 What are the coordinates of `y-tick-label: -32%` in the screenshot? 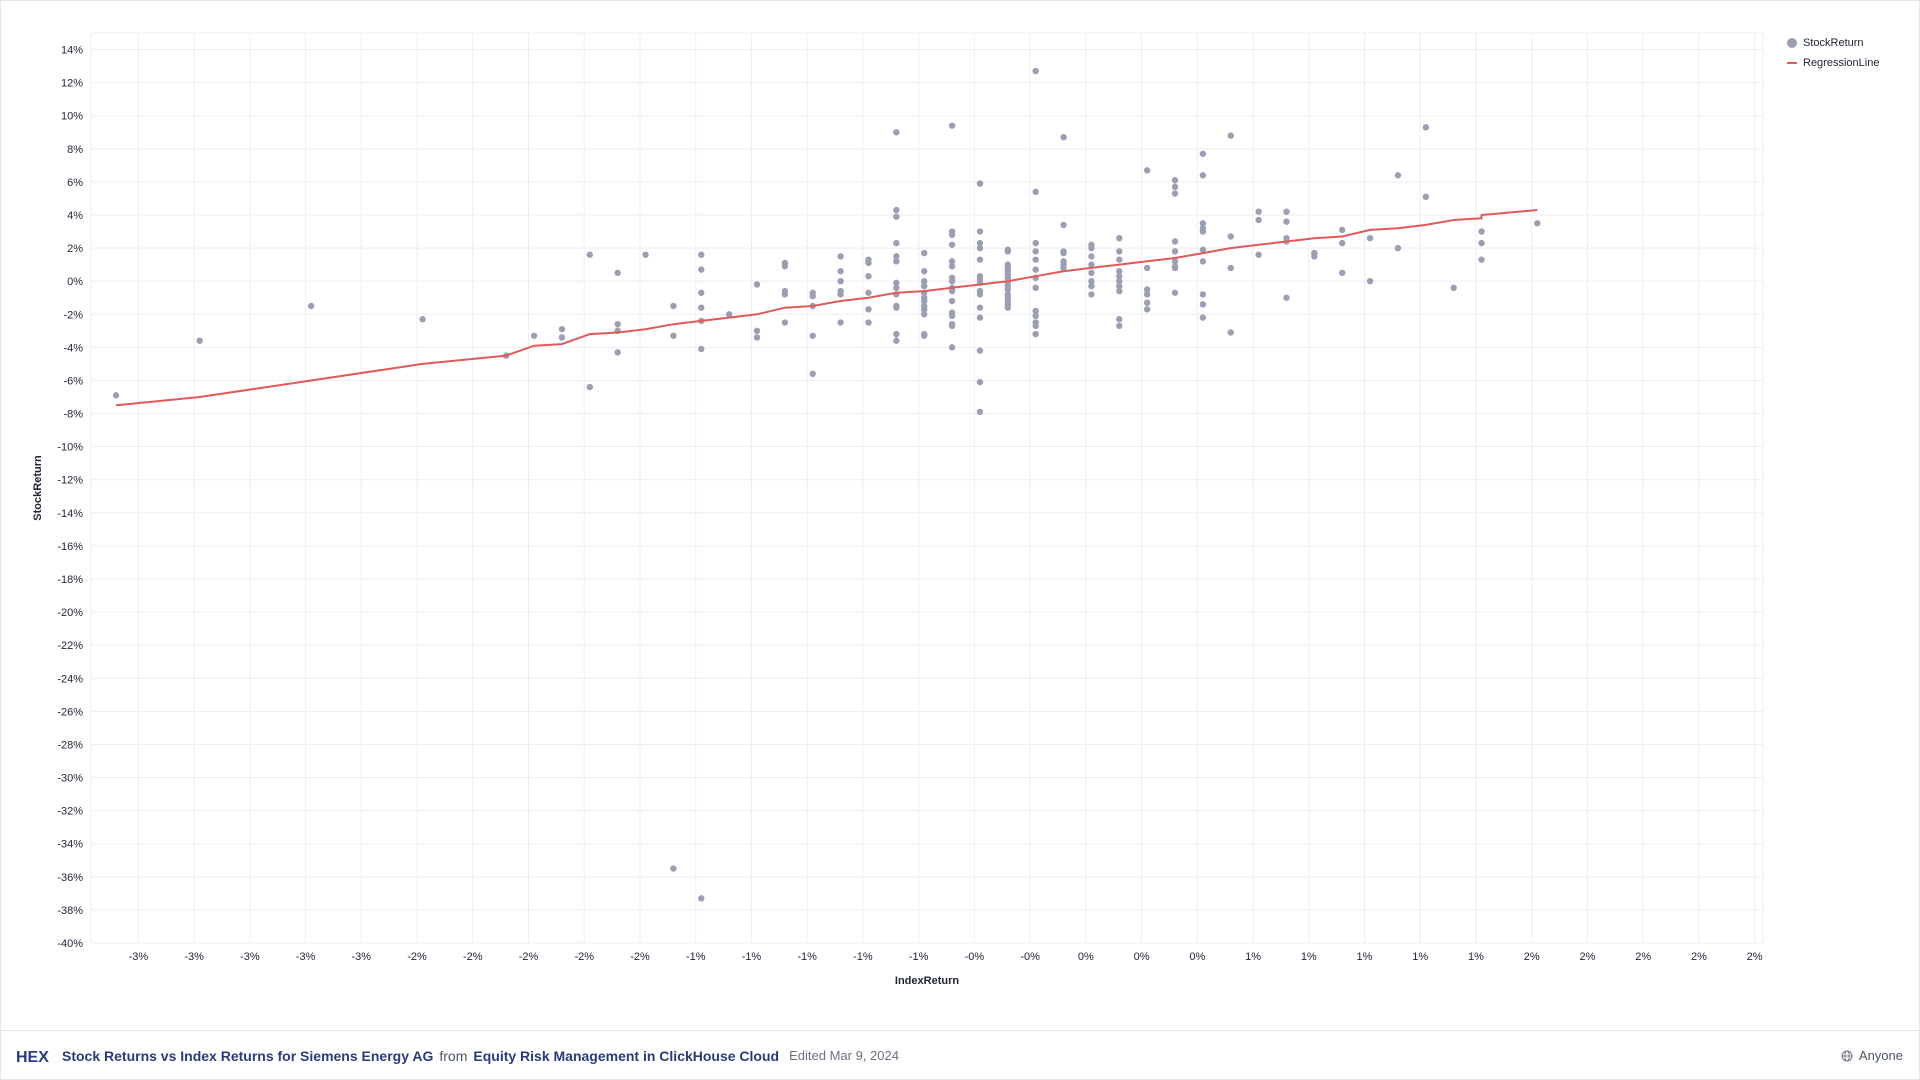 It's located at (70, 812).